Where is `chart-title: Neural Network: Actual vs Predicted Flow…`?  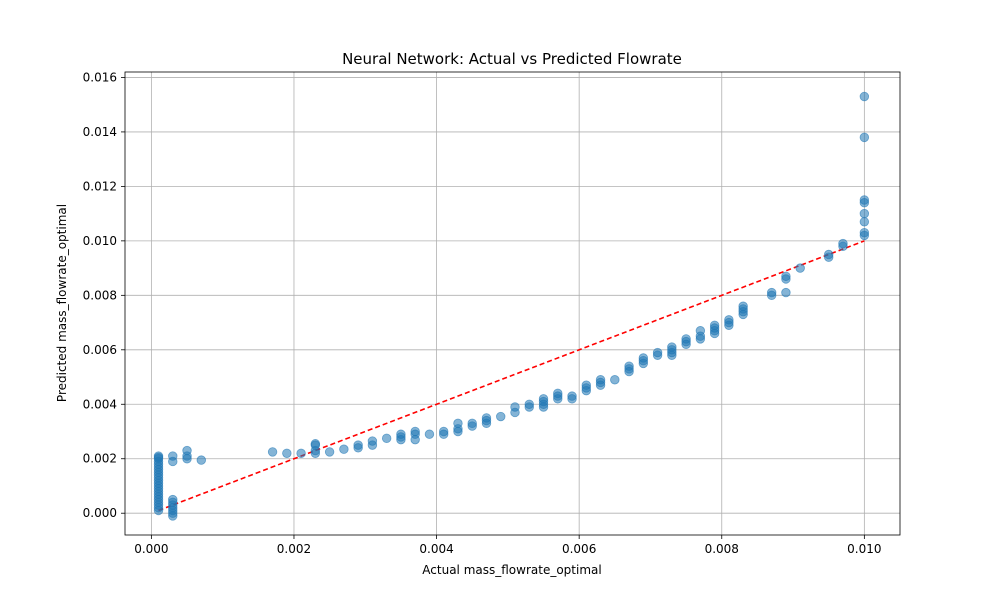 chart-title: Neural Network: Actual vs Predicted Flow… is located at coordinates (512, 59).